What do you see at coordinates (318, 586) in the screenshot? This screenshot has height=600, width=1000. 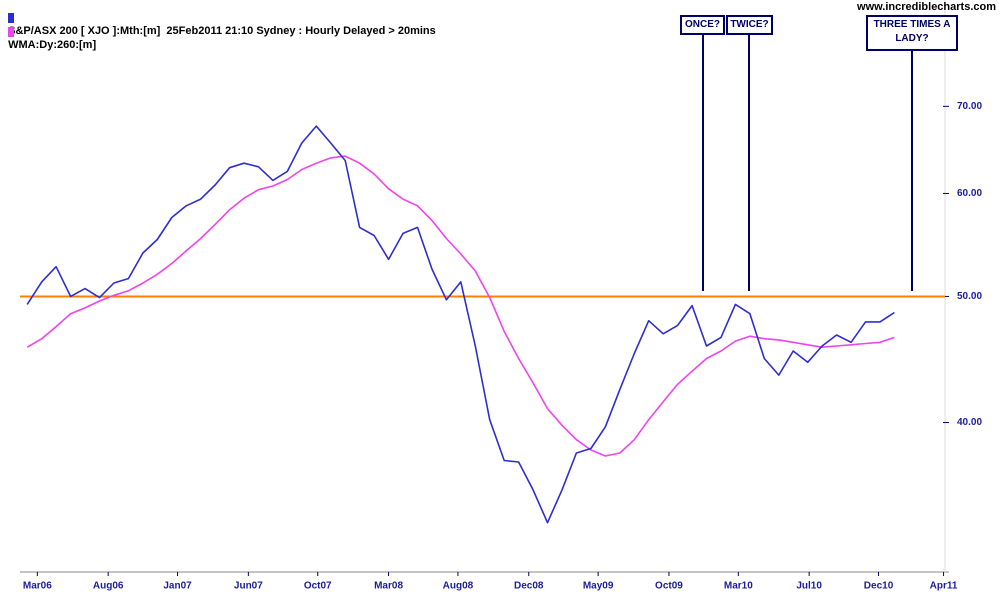 I see `x-tick-label: Oct07` at bounding box center [318, 586].